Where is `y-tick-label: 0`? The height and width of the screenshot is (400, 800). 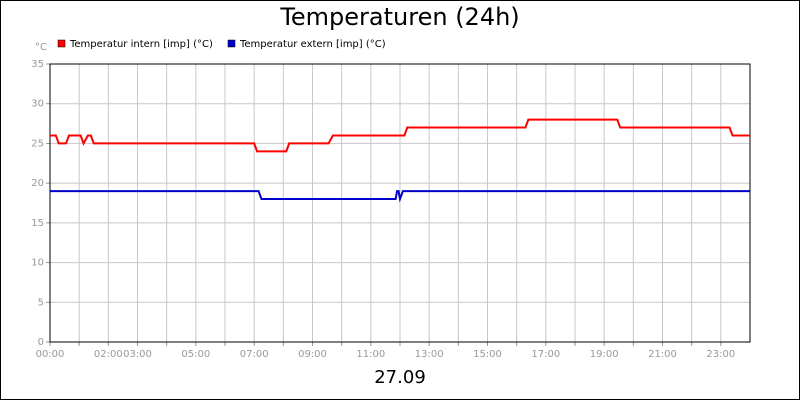
y-tick-label: 0 is located at coordinates (41, 342).